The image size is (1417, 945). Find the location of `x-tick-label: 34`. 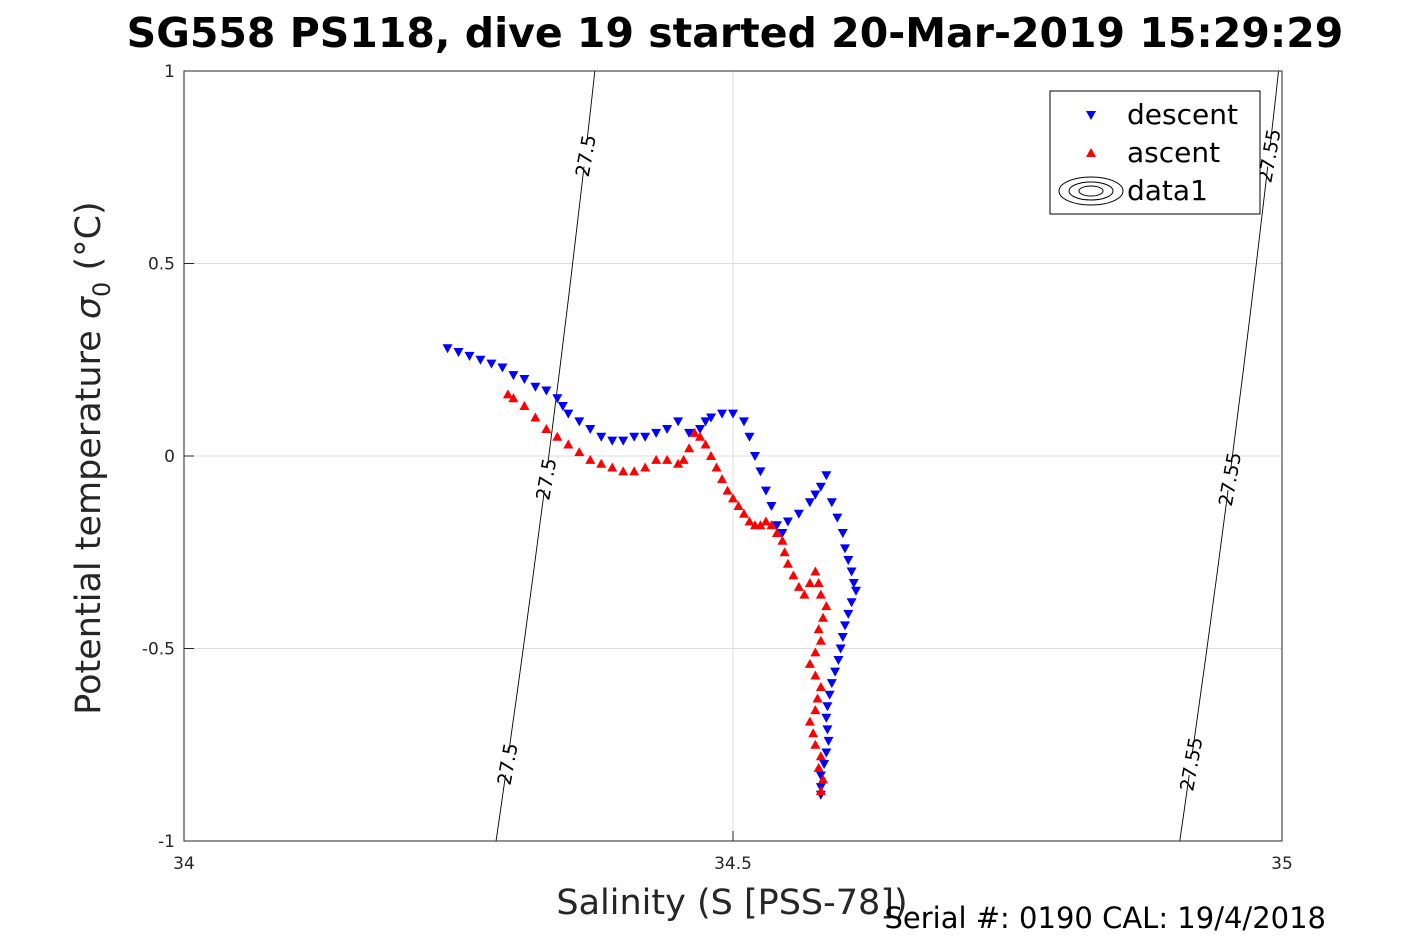

x-tick-label: 34 is located at coordinates (184, 864).